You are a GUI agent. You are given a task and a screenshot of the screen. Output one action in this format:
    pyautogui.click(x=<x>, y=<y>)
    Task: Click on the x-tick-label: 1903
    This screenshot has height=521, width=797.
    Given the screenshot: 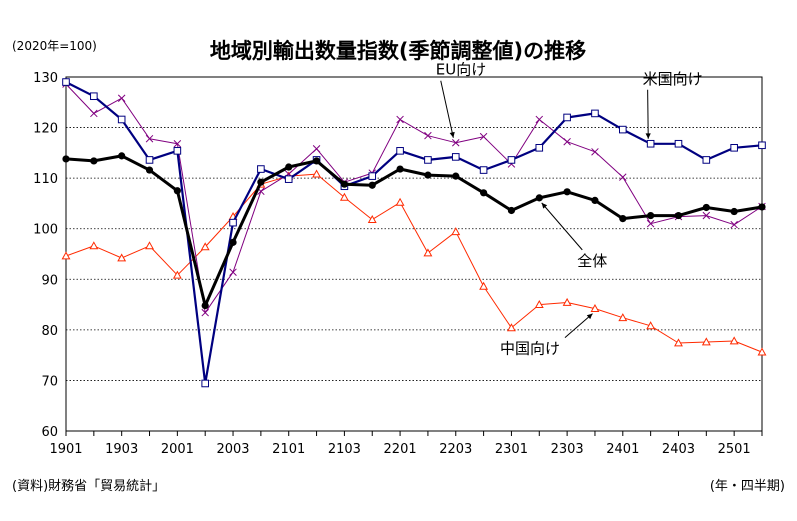 What is the action you would take?
    pyautogui.click(x=121, y=449)
    